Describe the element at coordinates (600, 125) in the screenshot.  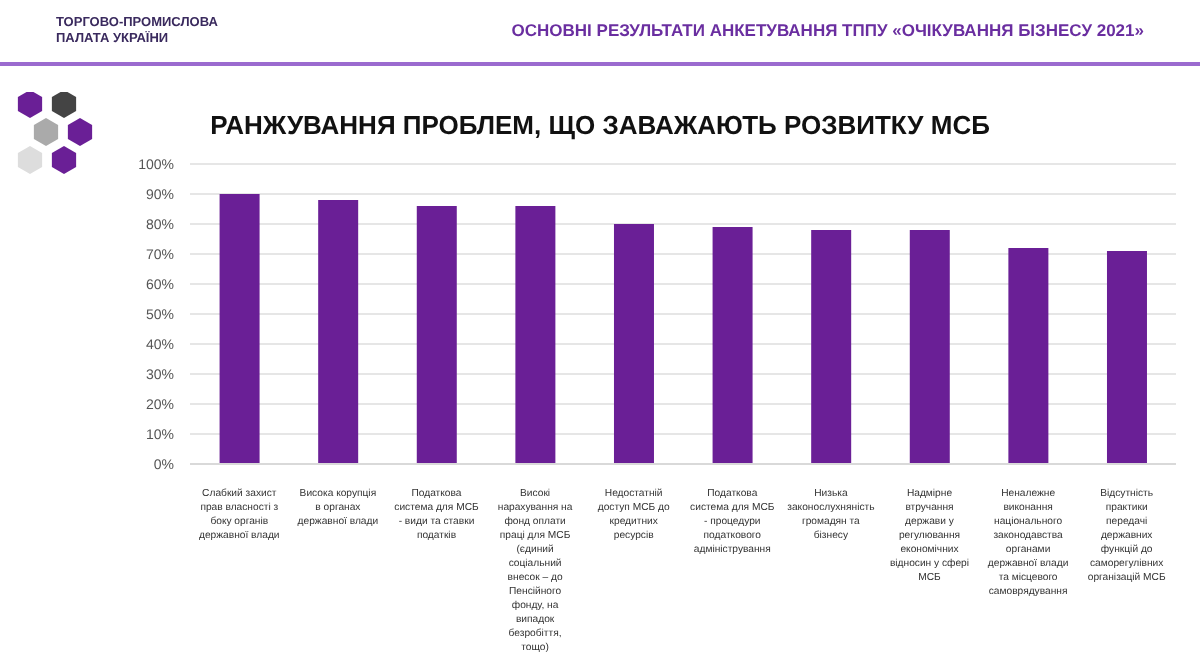
I see `chart-title: РАНЖУВАННЯ ПРОБЛЕМ, ЩО ЗАВАЖАЮТЬ РОЗВИТКУ МСБ` at that location.